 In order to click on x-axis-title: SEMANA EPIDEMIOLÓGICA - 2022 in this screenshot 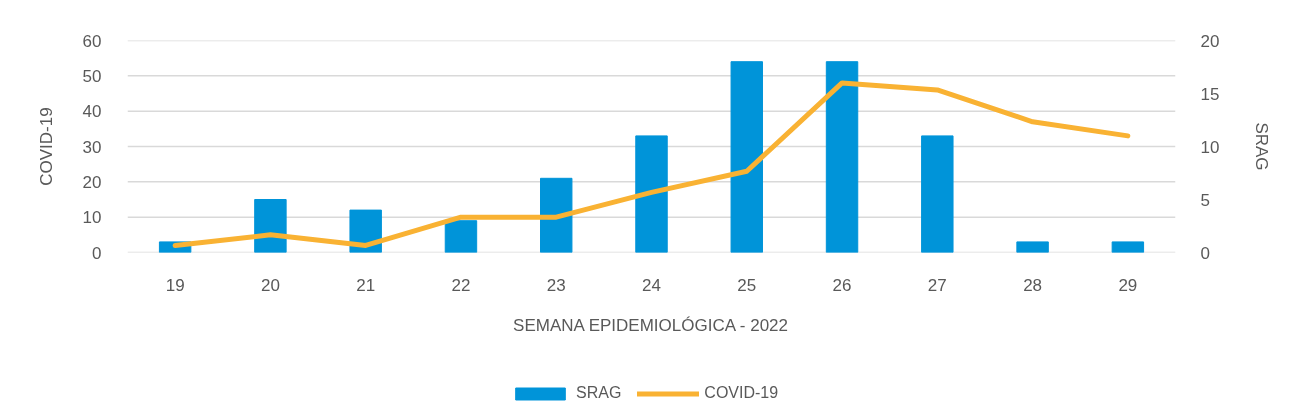, I will do `click(651, 325)`.